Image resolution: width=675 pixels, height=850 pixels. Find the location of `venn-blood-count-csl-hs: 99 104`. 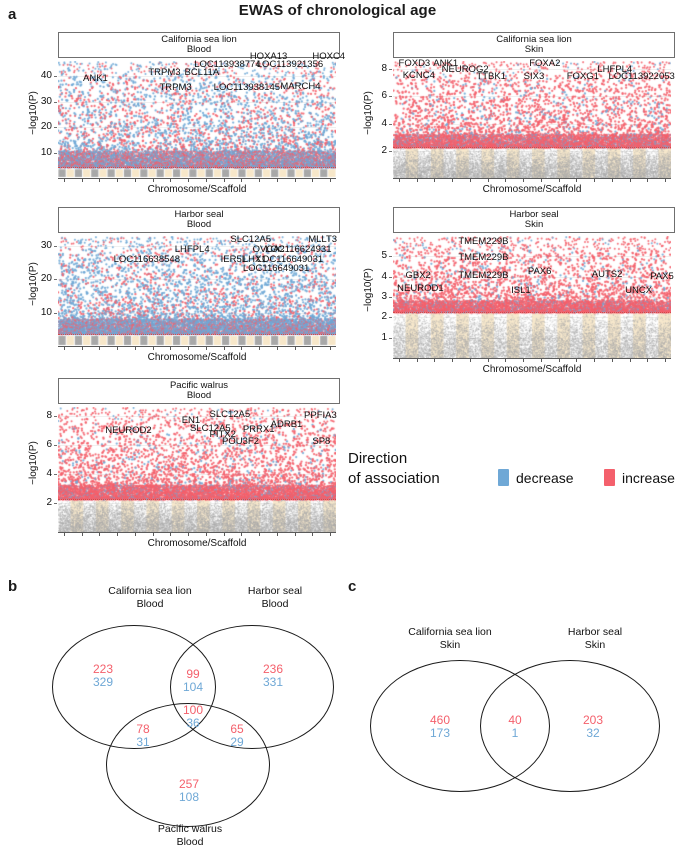

venn-blood-count-csl-hs: 99 104 is located at coordinates (193, 680).